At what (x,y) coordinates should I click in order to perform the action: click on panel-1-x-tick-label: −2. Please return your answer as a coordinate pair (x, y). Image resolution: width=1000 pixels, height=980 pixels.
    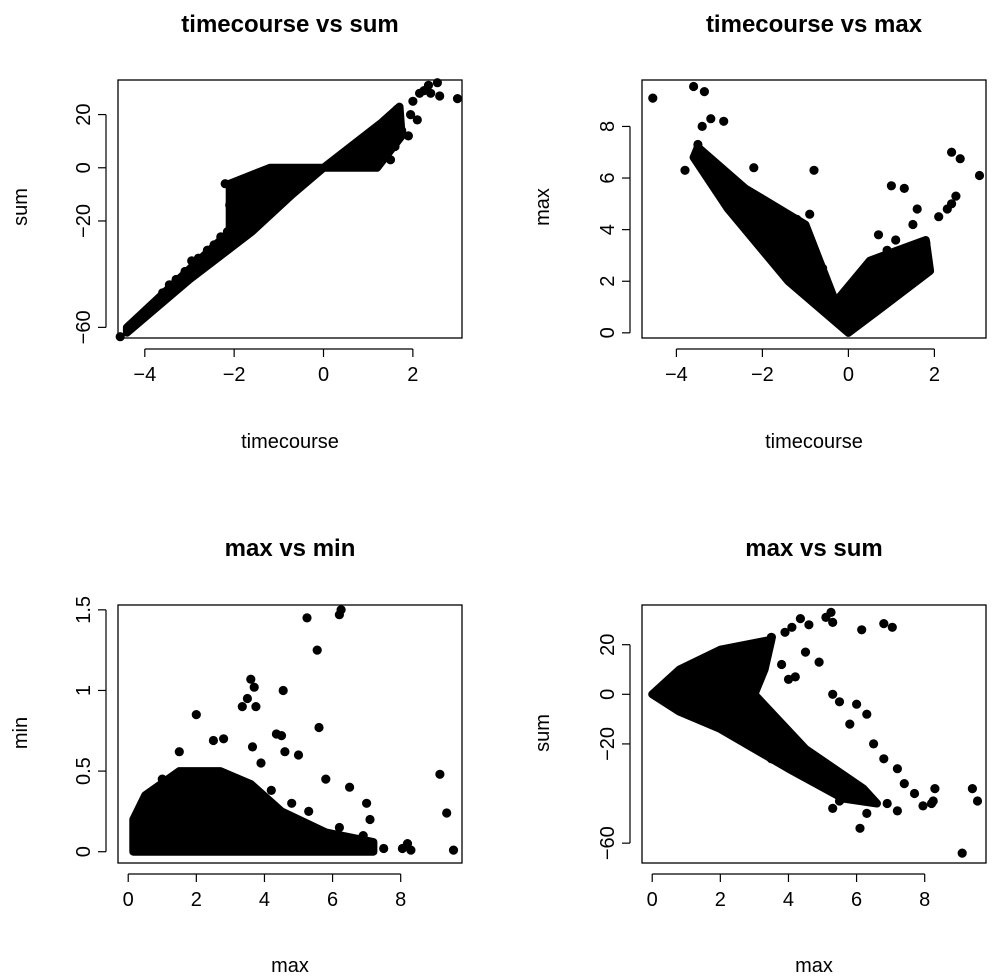
    Looking at the image, I should click on (234, 375).